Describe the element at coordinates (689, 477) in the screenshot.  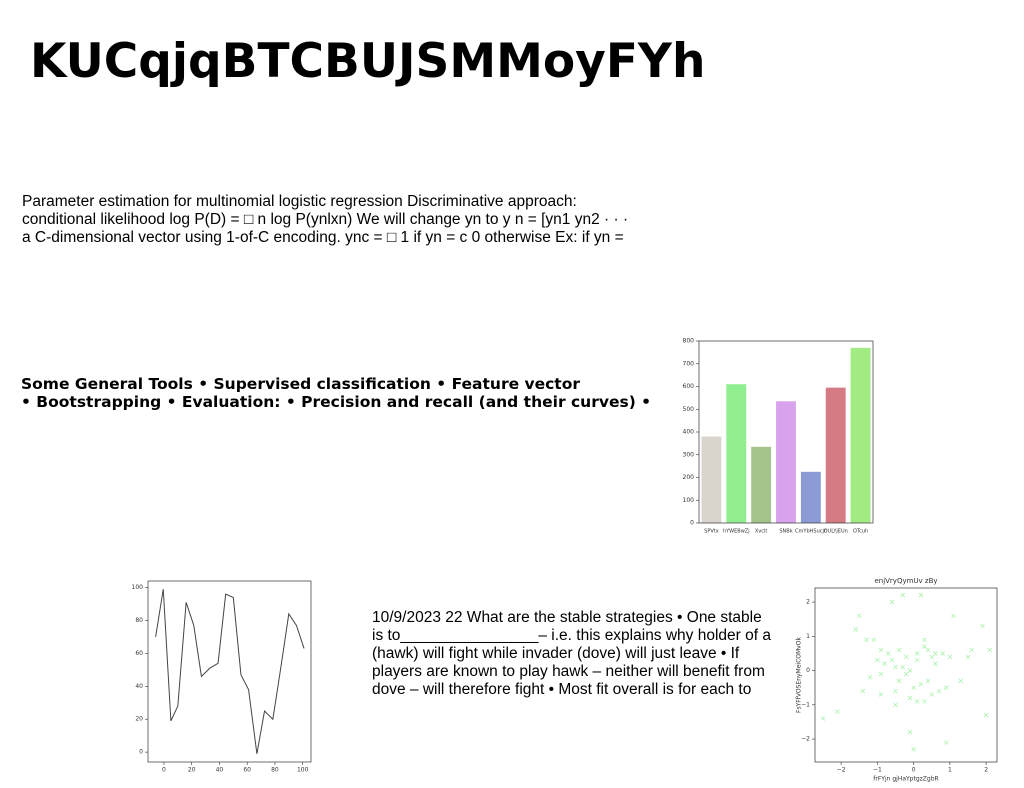
I see `y-tick-label: 200` at that location.